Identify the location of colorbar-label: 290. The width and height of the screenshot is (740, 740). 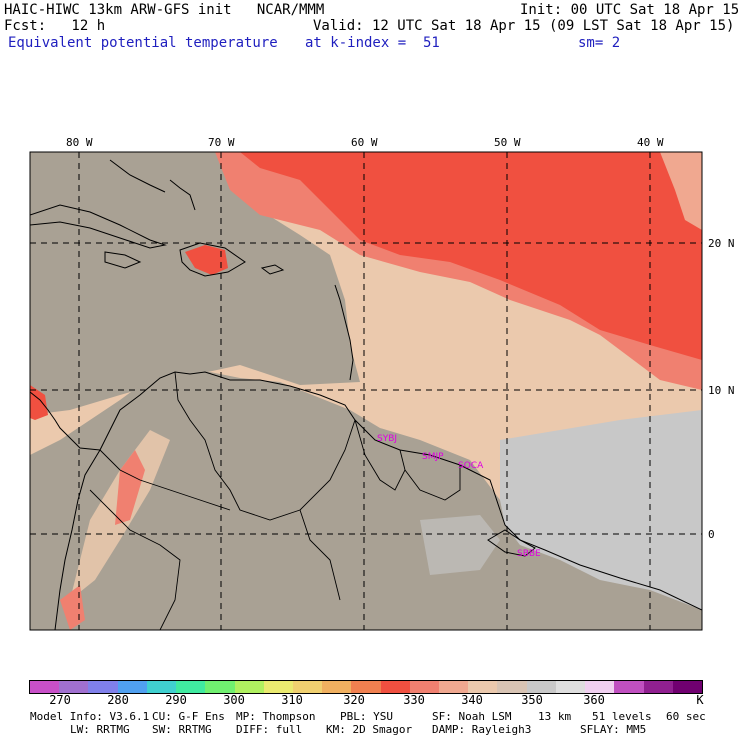
(176, 700).